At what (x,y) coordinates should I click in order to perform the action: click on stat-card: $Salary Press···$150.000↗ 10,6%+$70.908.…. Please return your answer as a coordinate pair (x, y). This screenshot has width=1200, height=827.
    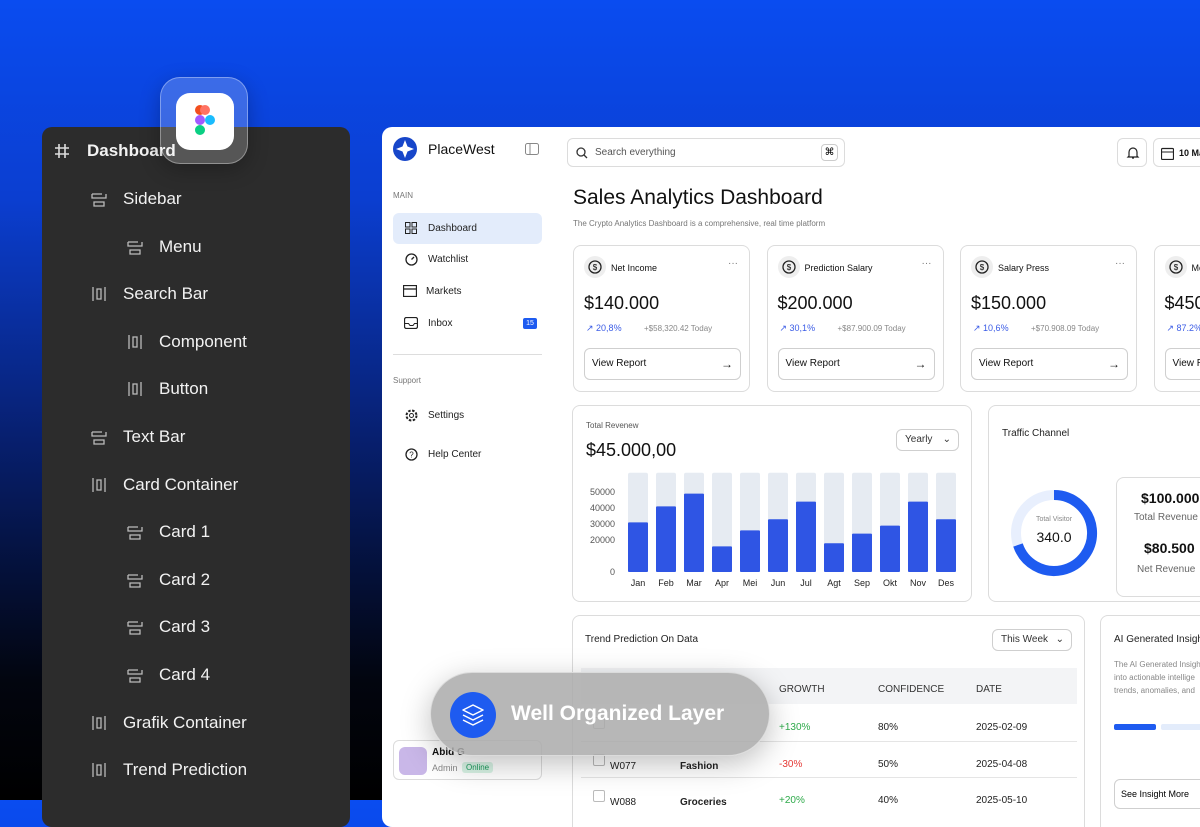
    Looking at the image, I should click on (1048, 318).